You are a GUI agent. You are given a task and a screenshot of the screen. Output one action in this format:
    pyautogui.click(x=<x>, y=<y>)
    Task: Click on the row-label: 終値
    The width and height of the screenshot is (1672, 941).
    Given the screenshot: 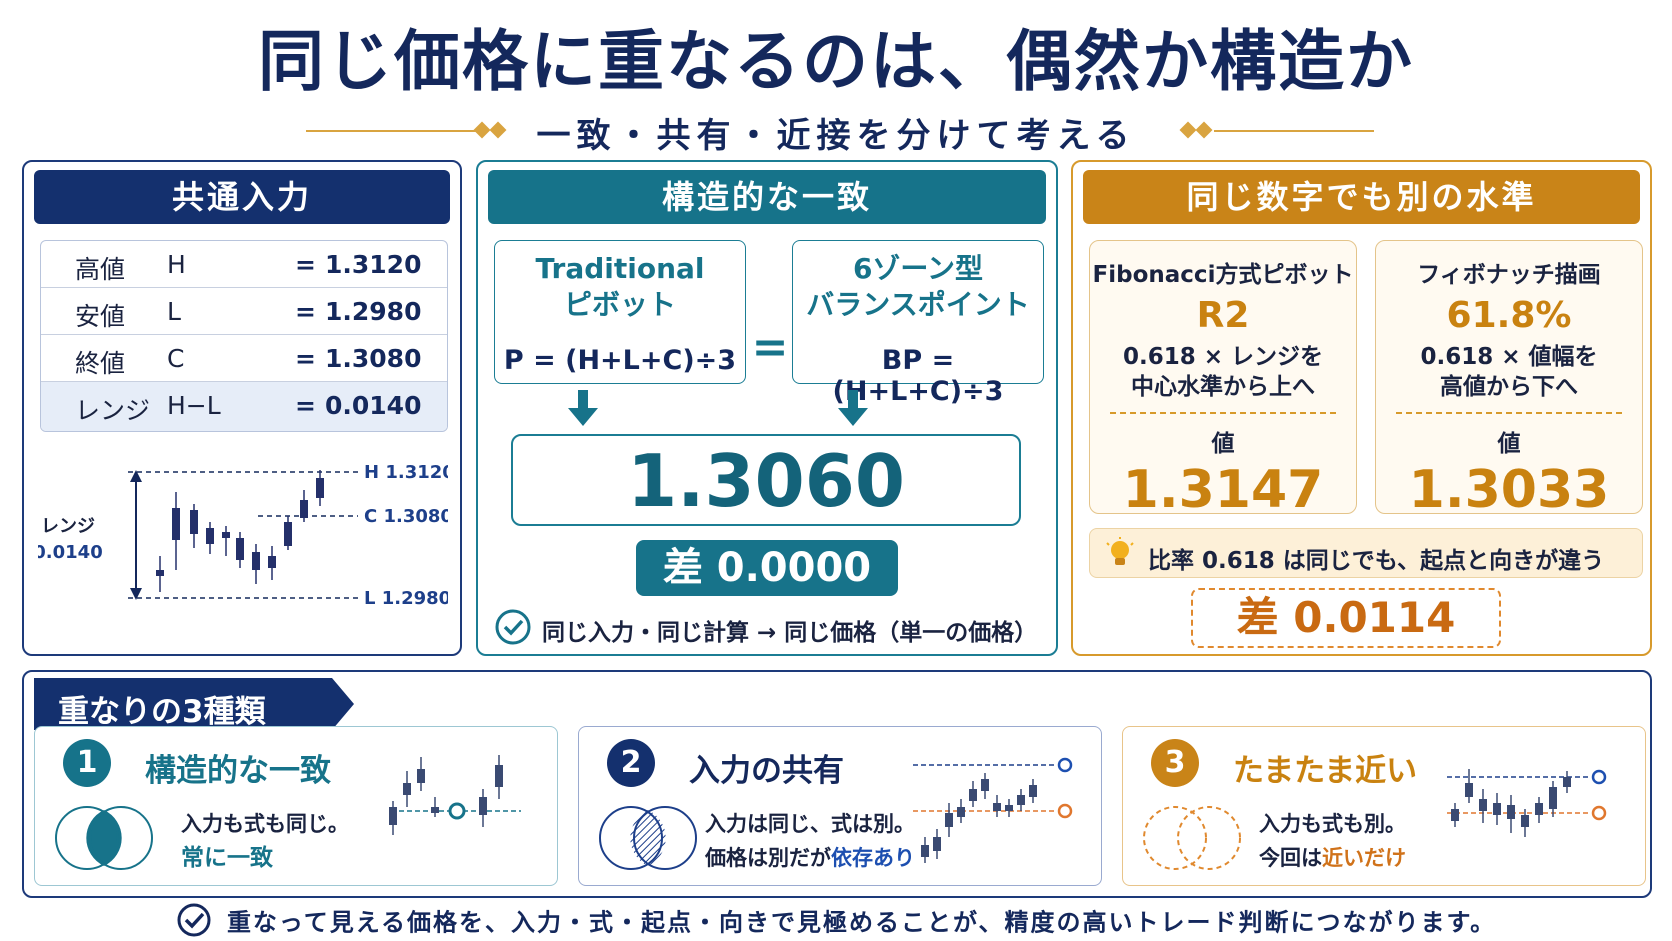 What is the action you would take?
    pyautogui.click(x=100, y=363)
    